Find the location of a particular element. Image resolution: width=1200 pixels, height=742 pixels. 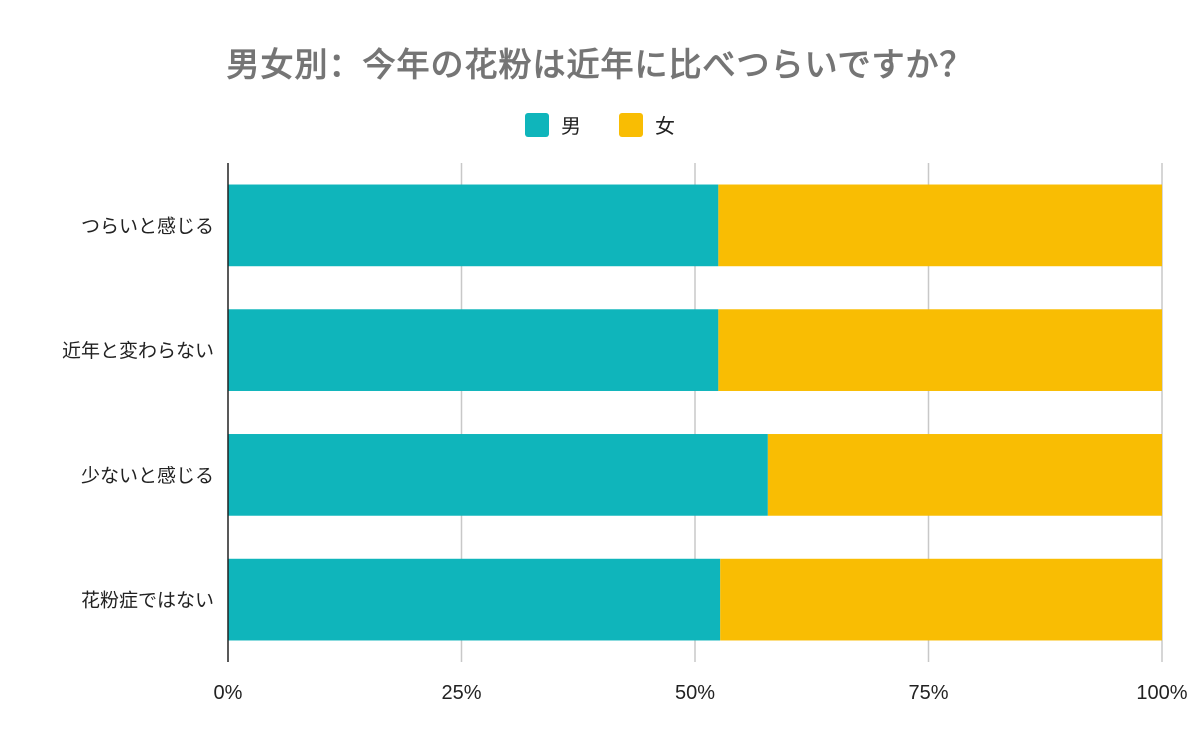

category-label-3: 花粉症ではない is located at coordinates (147, 601).